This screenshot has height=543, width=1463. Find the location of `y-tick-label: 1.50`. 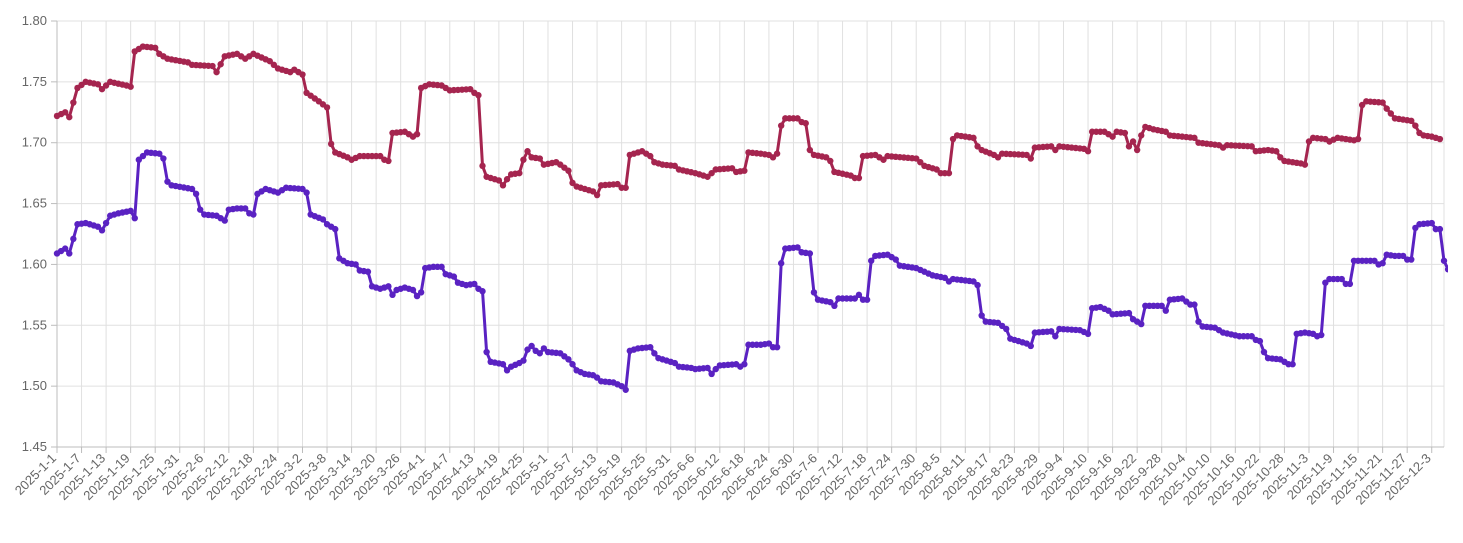

y-tick-label: 1.50 is located at coordinates (34, 385).